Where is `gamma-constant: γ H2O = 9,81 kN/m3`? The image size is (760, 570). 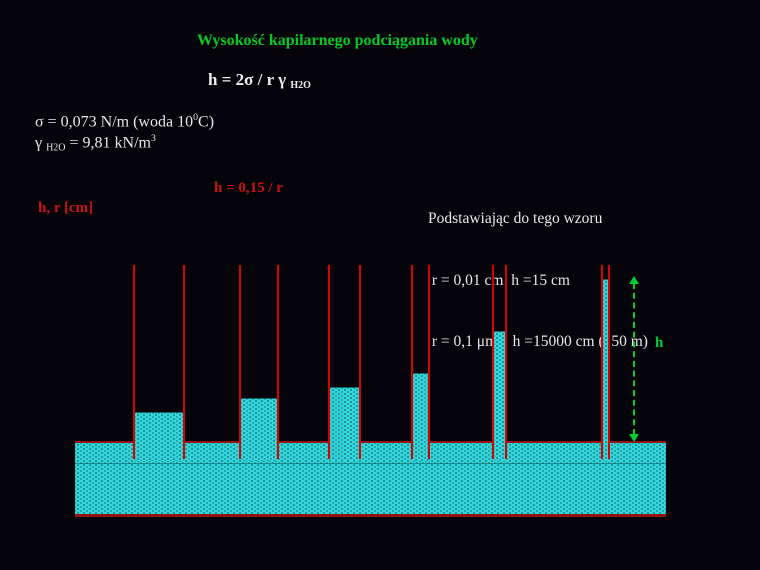
gamma-constant: γ H2O = 9,81 kN/m3 is located at coordinates (95, 143).